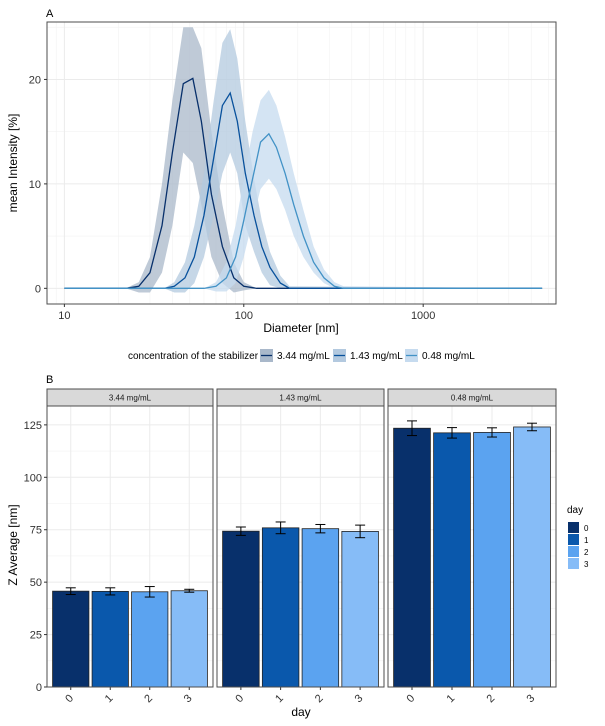  I want to click on y-tick-label: 25, so click(36, 636).